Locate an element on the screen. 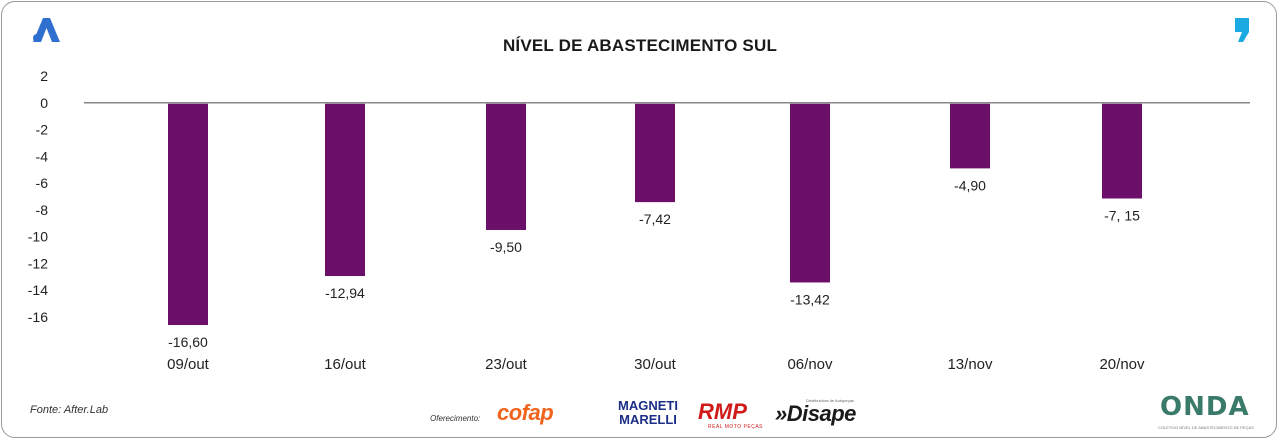 The width and height of the screenshot is (1280, 441). data-label: -12,94 is located at coordinates (345, 293).